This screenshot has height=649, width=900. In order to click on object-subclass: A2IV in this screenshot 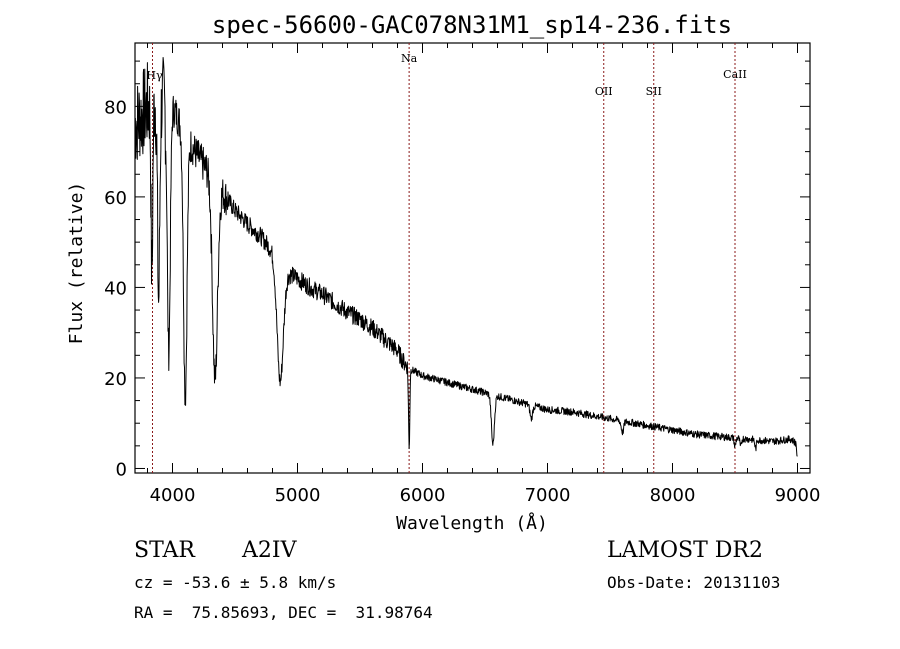, I will do `click(269, 550)`.